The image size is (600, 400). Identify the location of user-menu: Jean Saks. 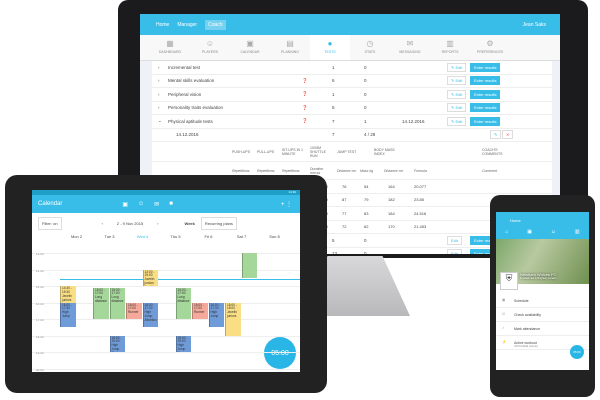
(534, 24).